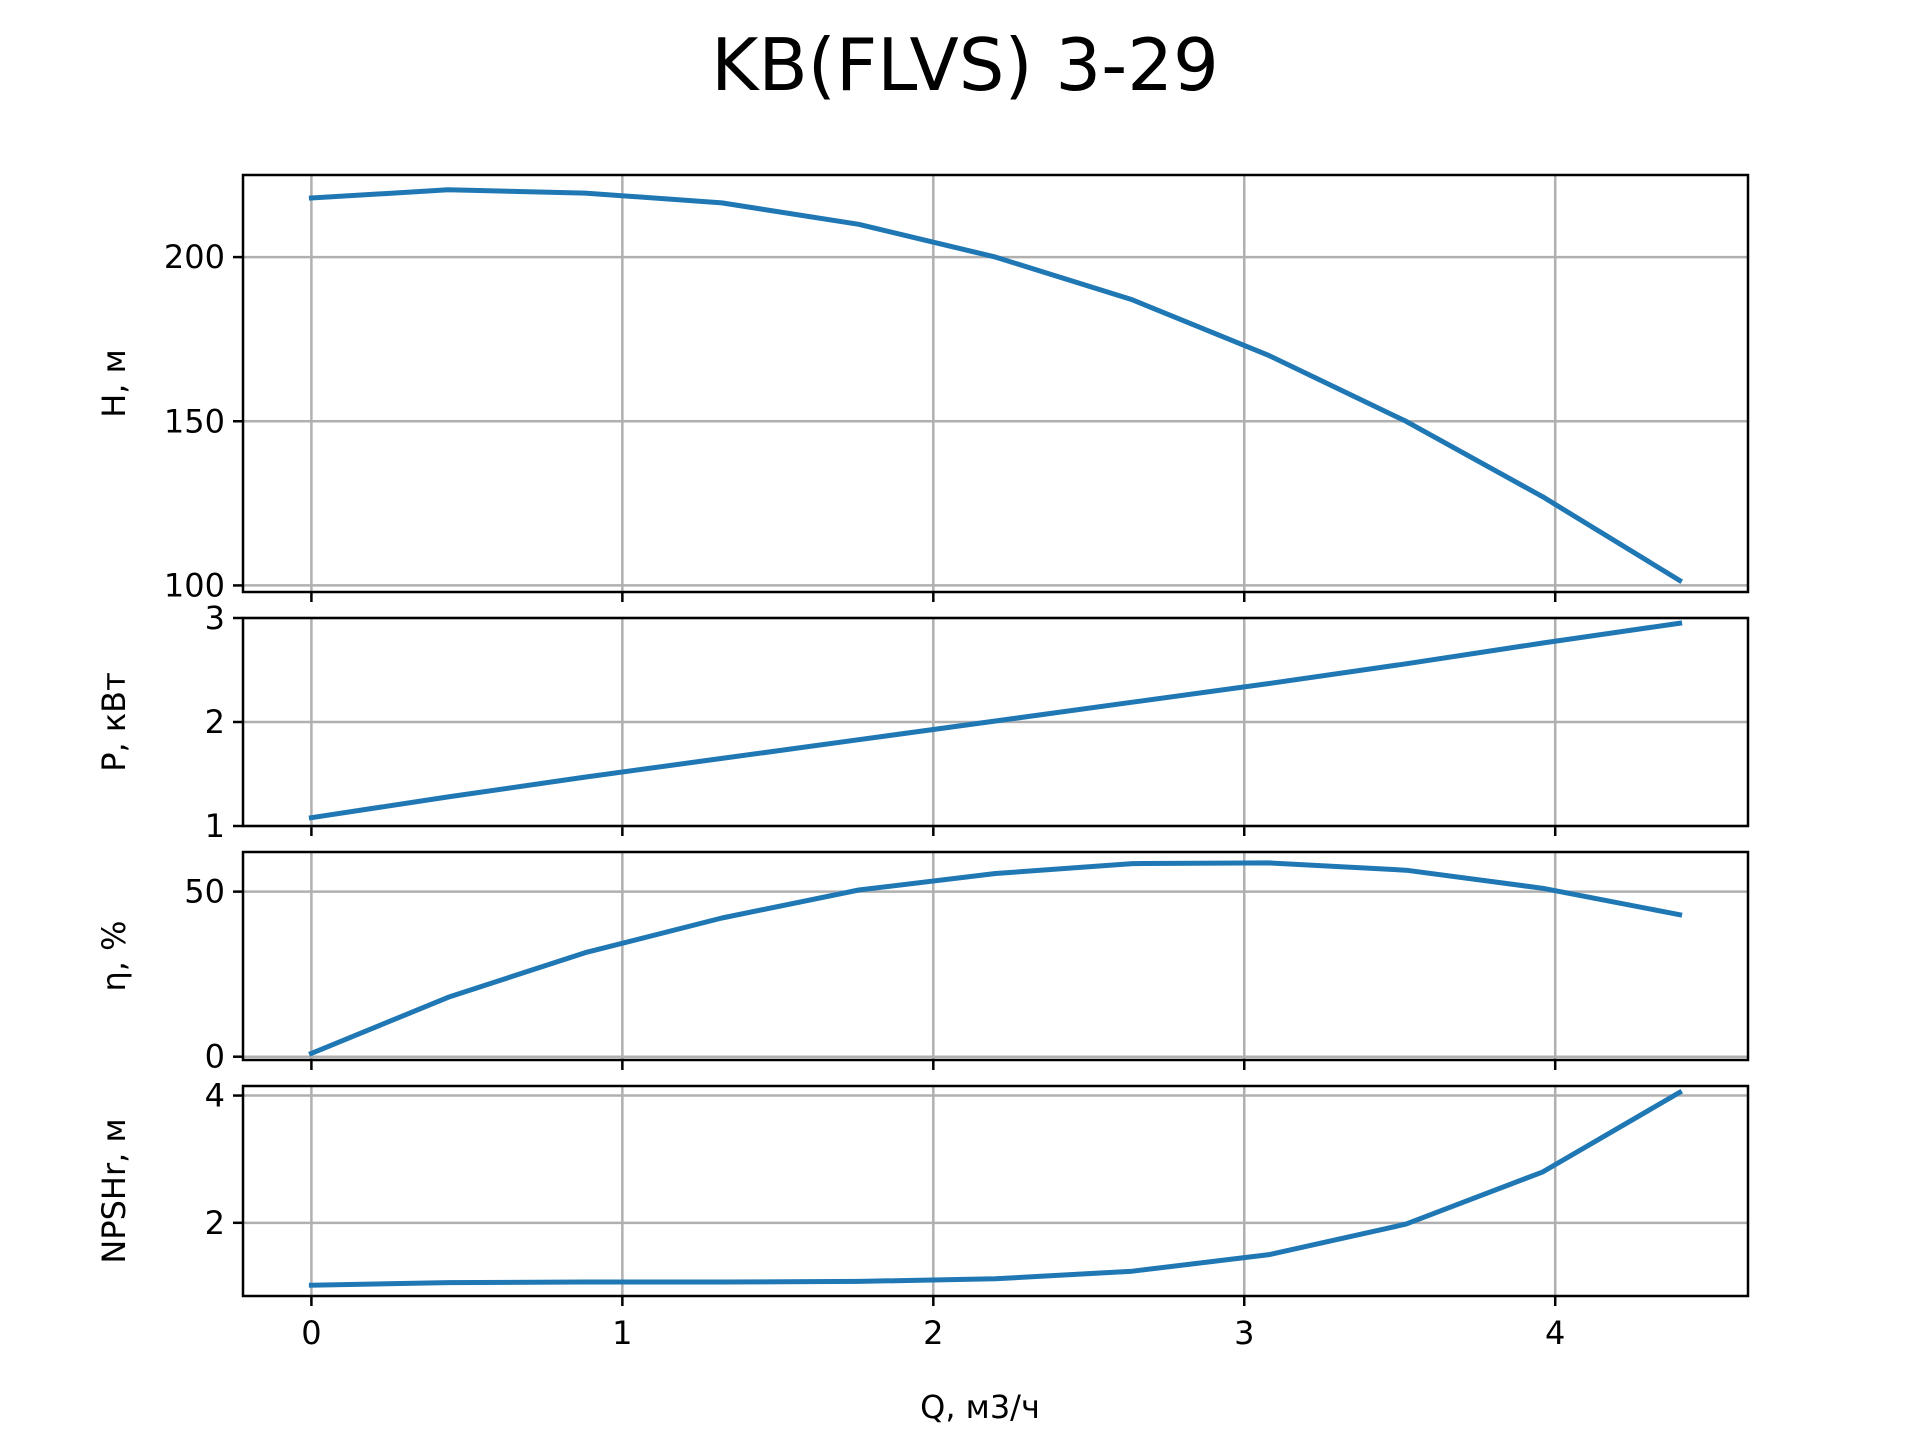  Describe the element at coordinates (204, 892) in the screenshot. I see `y-tick-label: 50` at that location.